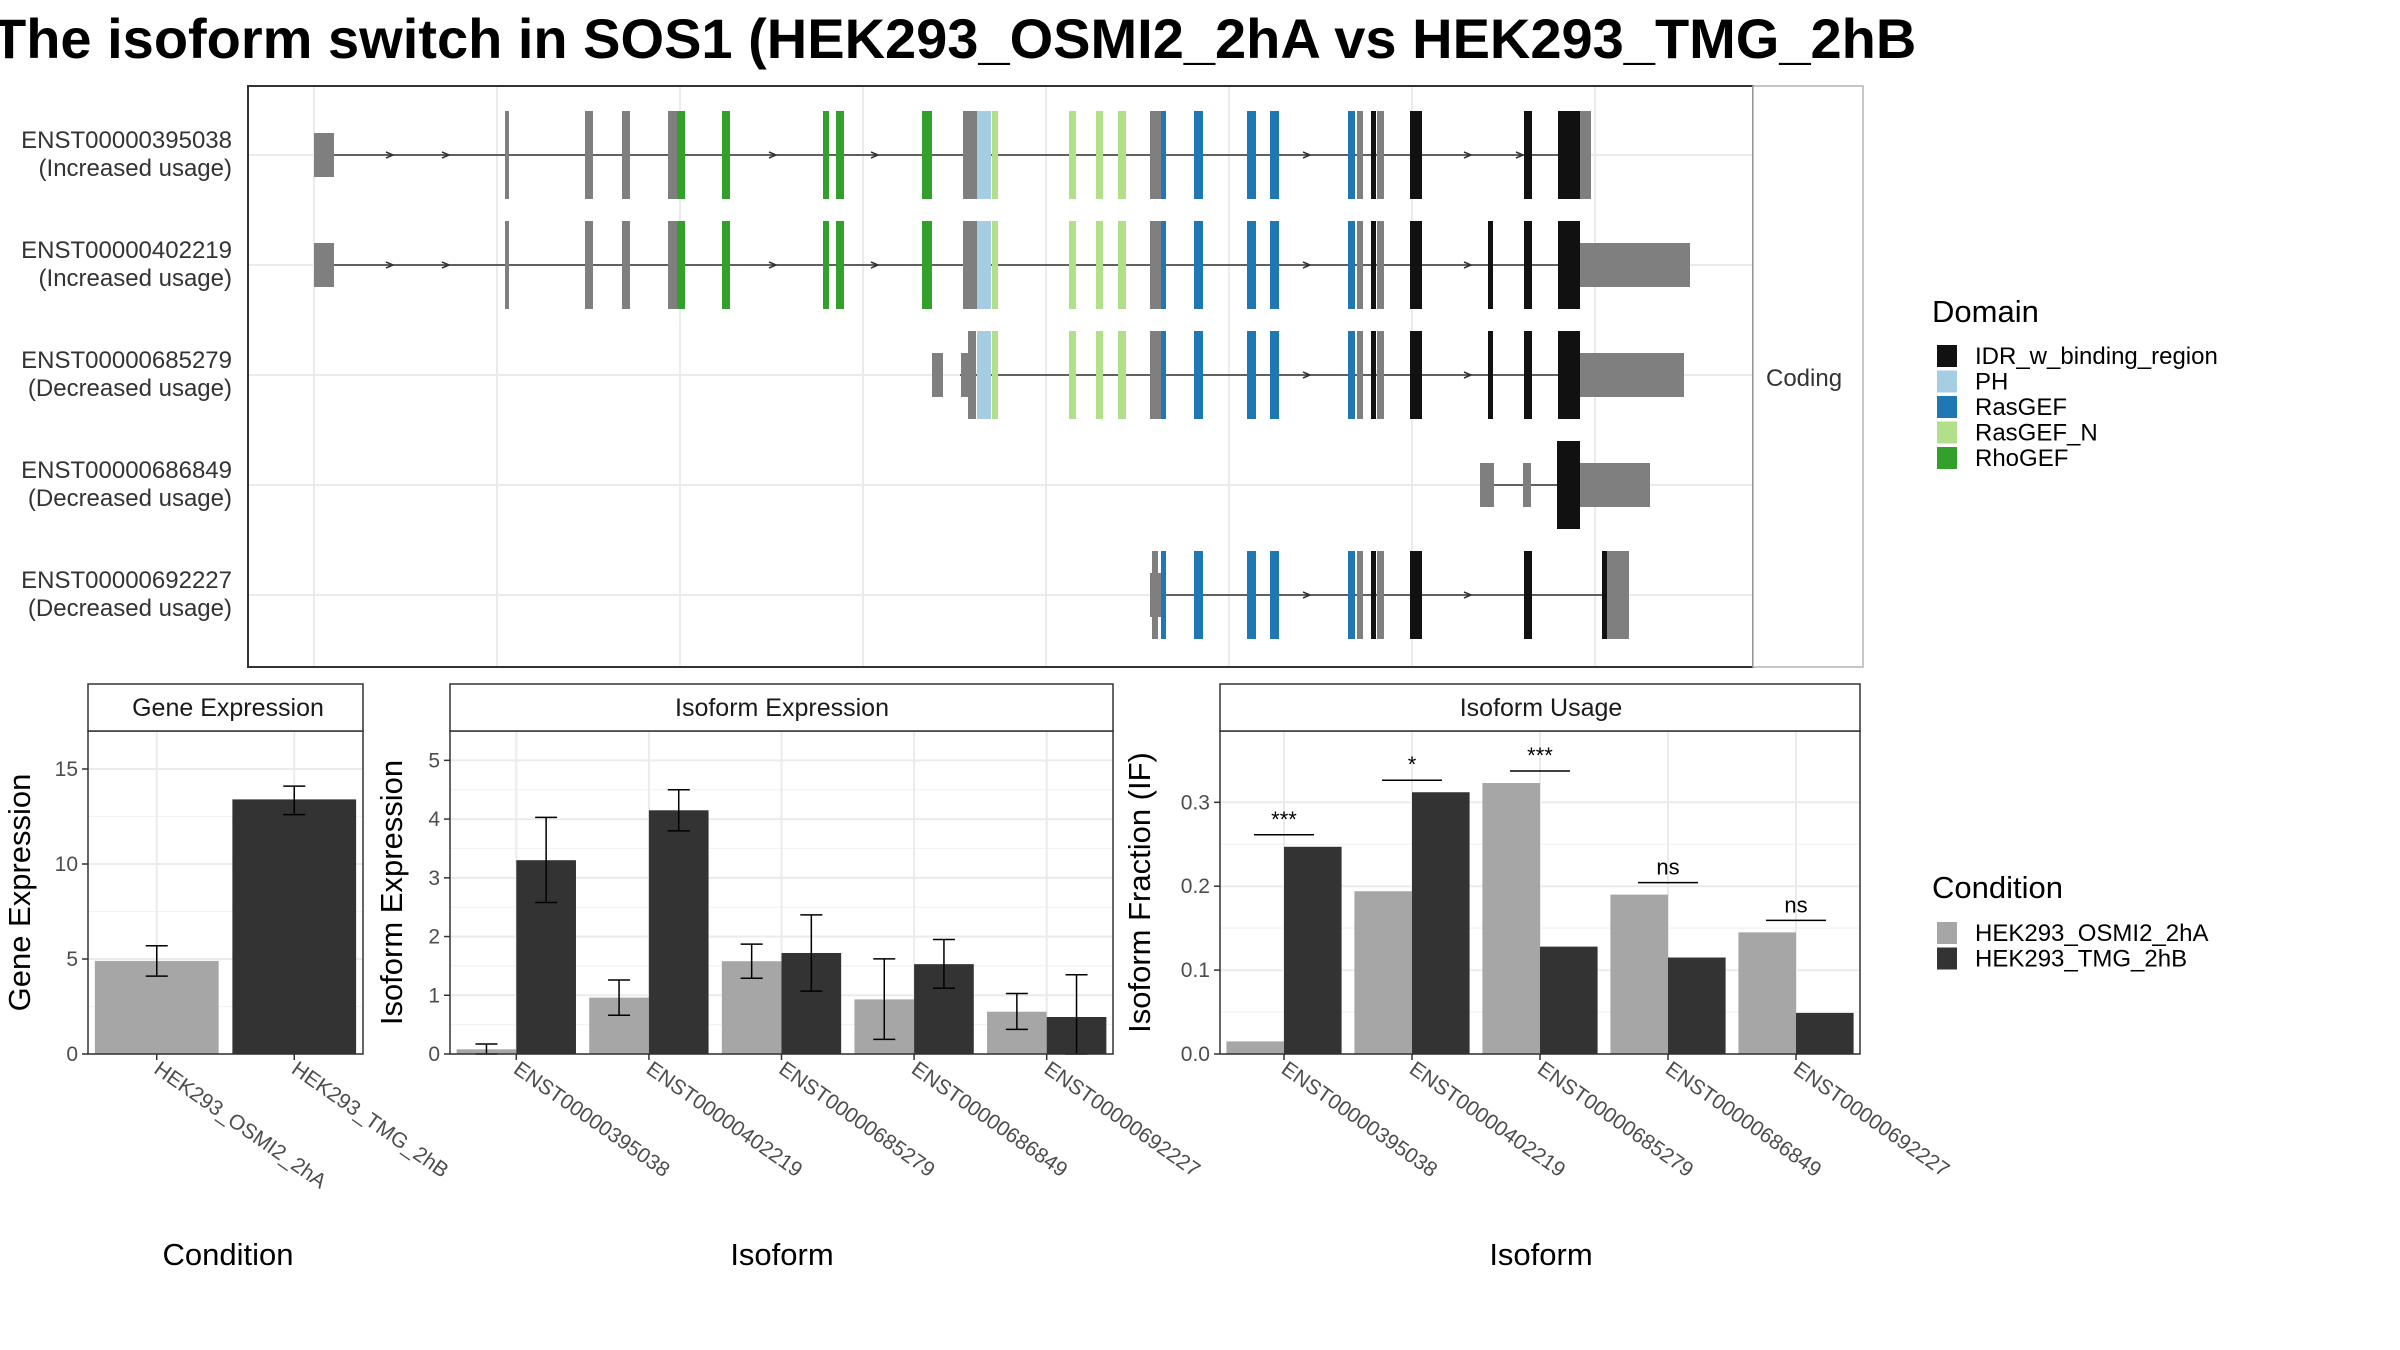  What do you see at coordinates (1383, 972) in the screenshot?
I see `bar-enst00000402219-hek293_osmi2_2ha` at bounding box center [1383, 972].